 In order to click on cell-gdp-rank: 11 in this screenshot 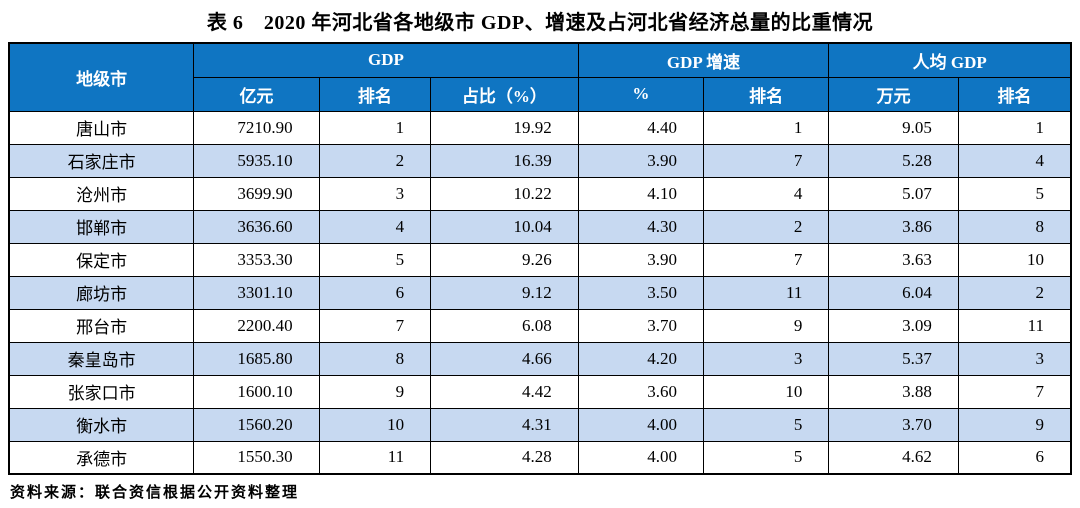, I will do `click(375, 457)`.